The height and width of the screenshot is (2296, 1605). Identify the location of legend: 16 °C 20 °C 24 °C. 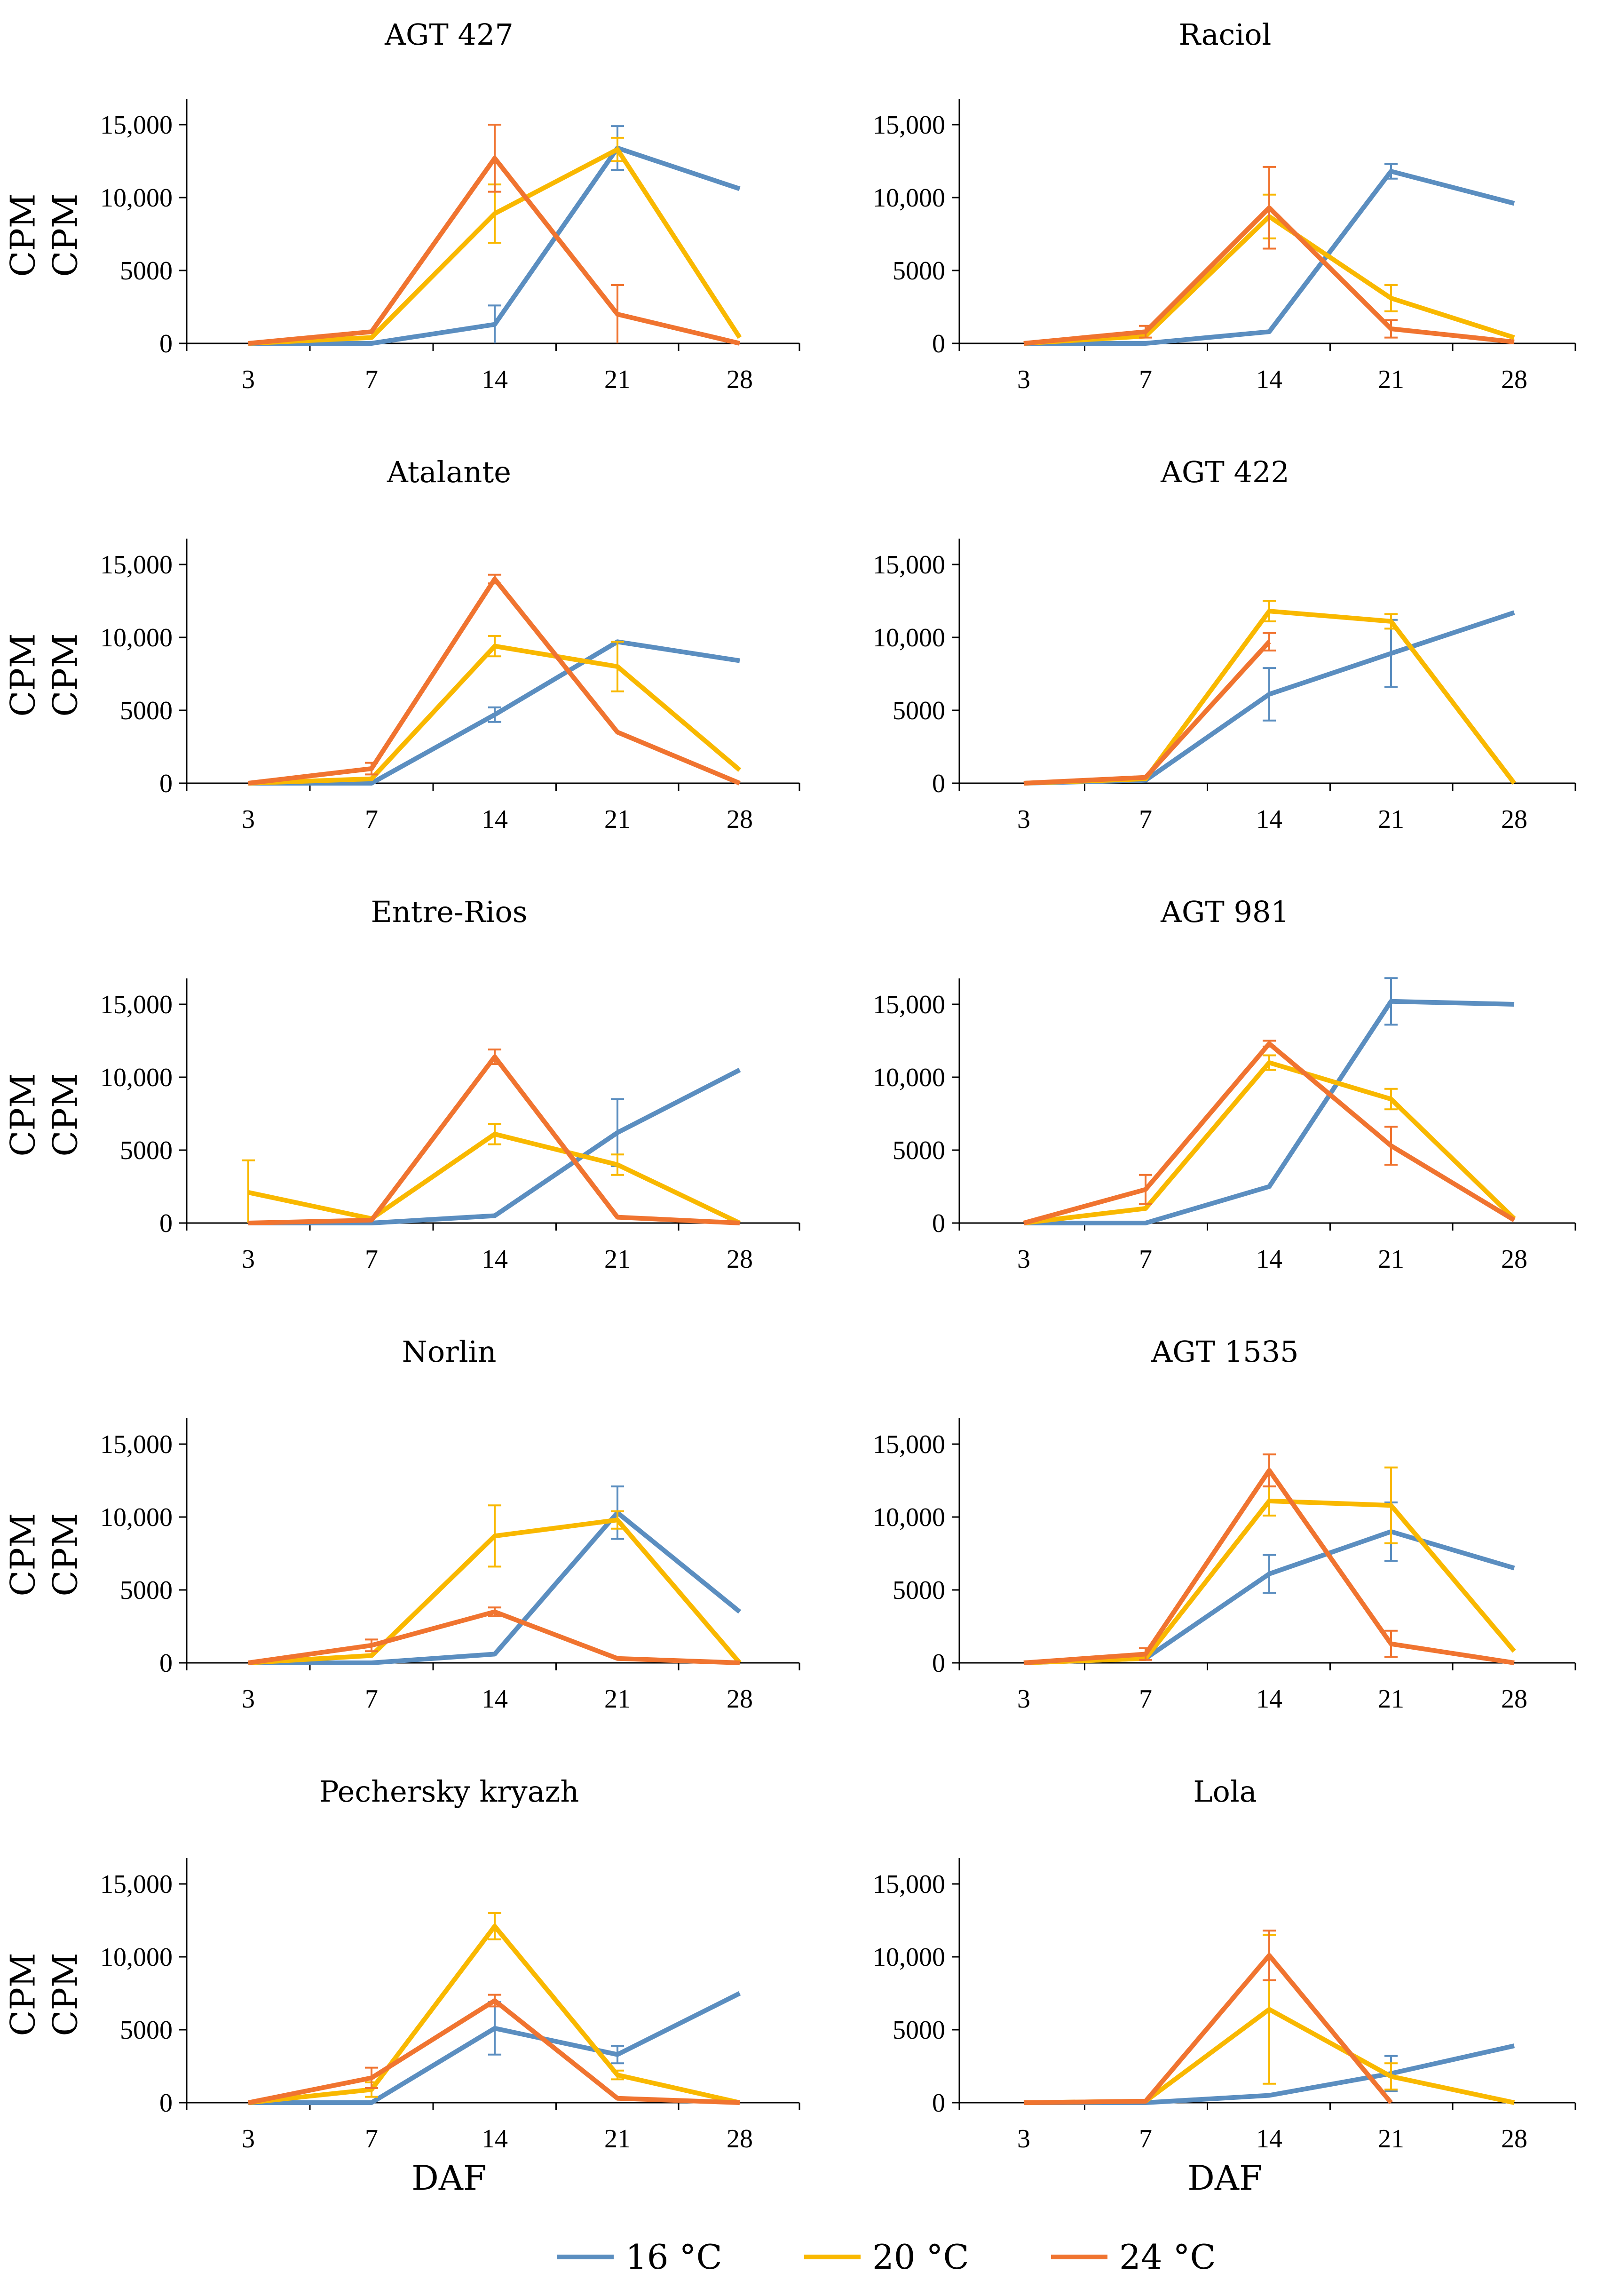
(886, 2257).